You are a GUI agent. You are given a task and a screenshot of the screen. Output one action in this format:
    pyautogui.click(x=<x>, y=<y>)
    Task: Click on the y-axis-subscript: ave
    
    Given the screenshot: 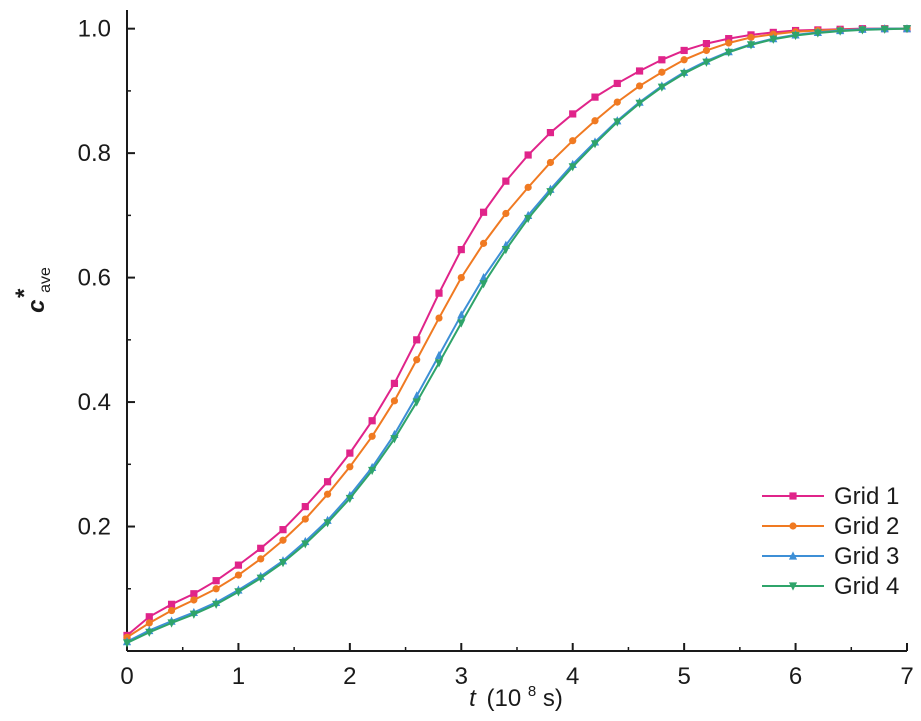 What is the action you would take?
    pyautogui.click(x=45, y=280)
    